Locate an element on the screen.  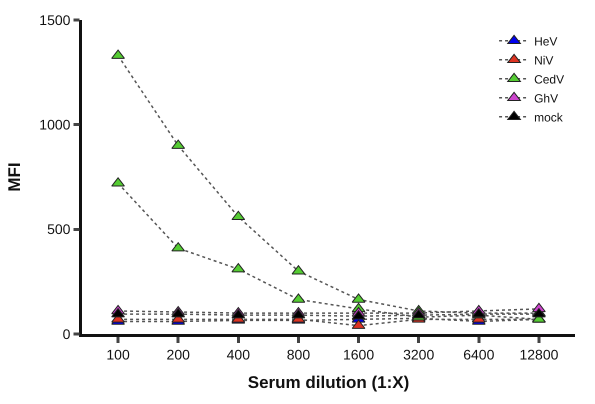
x-tick-label: 100 is located at coordinates (118, 354).